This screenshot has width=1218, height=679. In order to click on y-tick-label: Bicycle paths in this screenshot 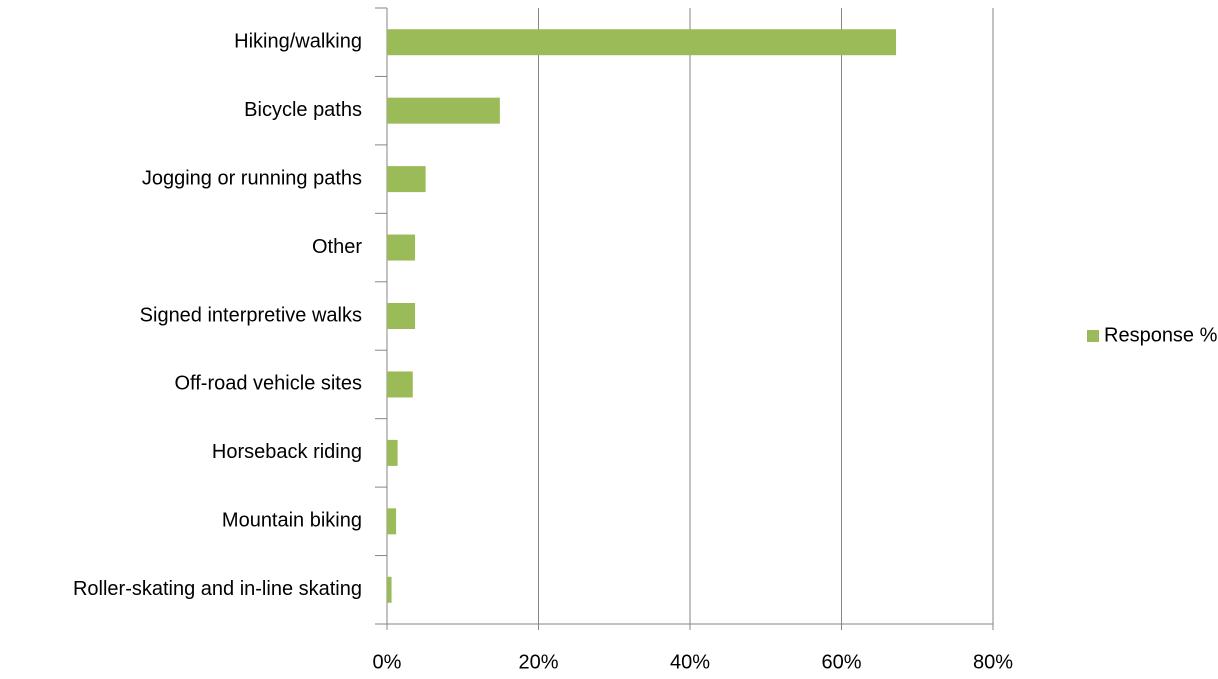, I will do `click(303, 110)`.